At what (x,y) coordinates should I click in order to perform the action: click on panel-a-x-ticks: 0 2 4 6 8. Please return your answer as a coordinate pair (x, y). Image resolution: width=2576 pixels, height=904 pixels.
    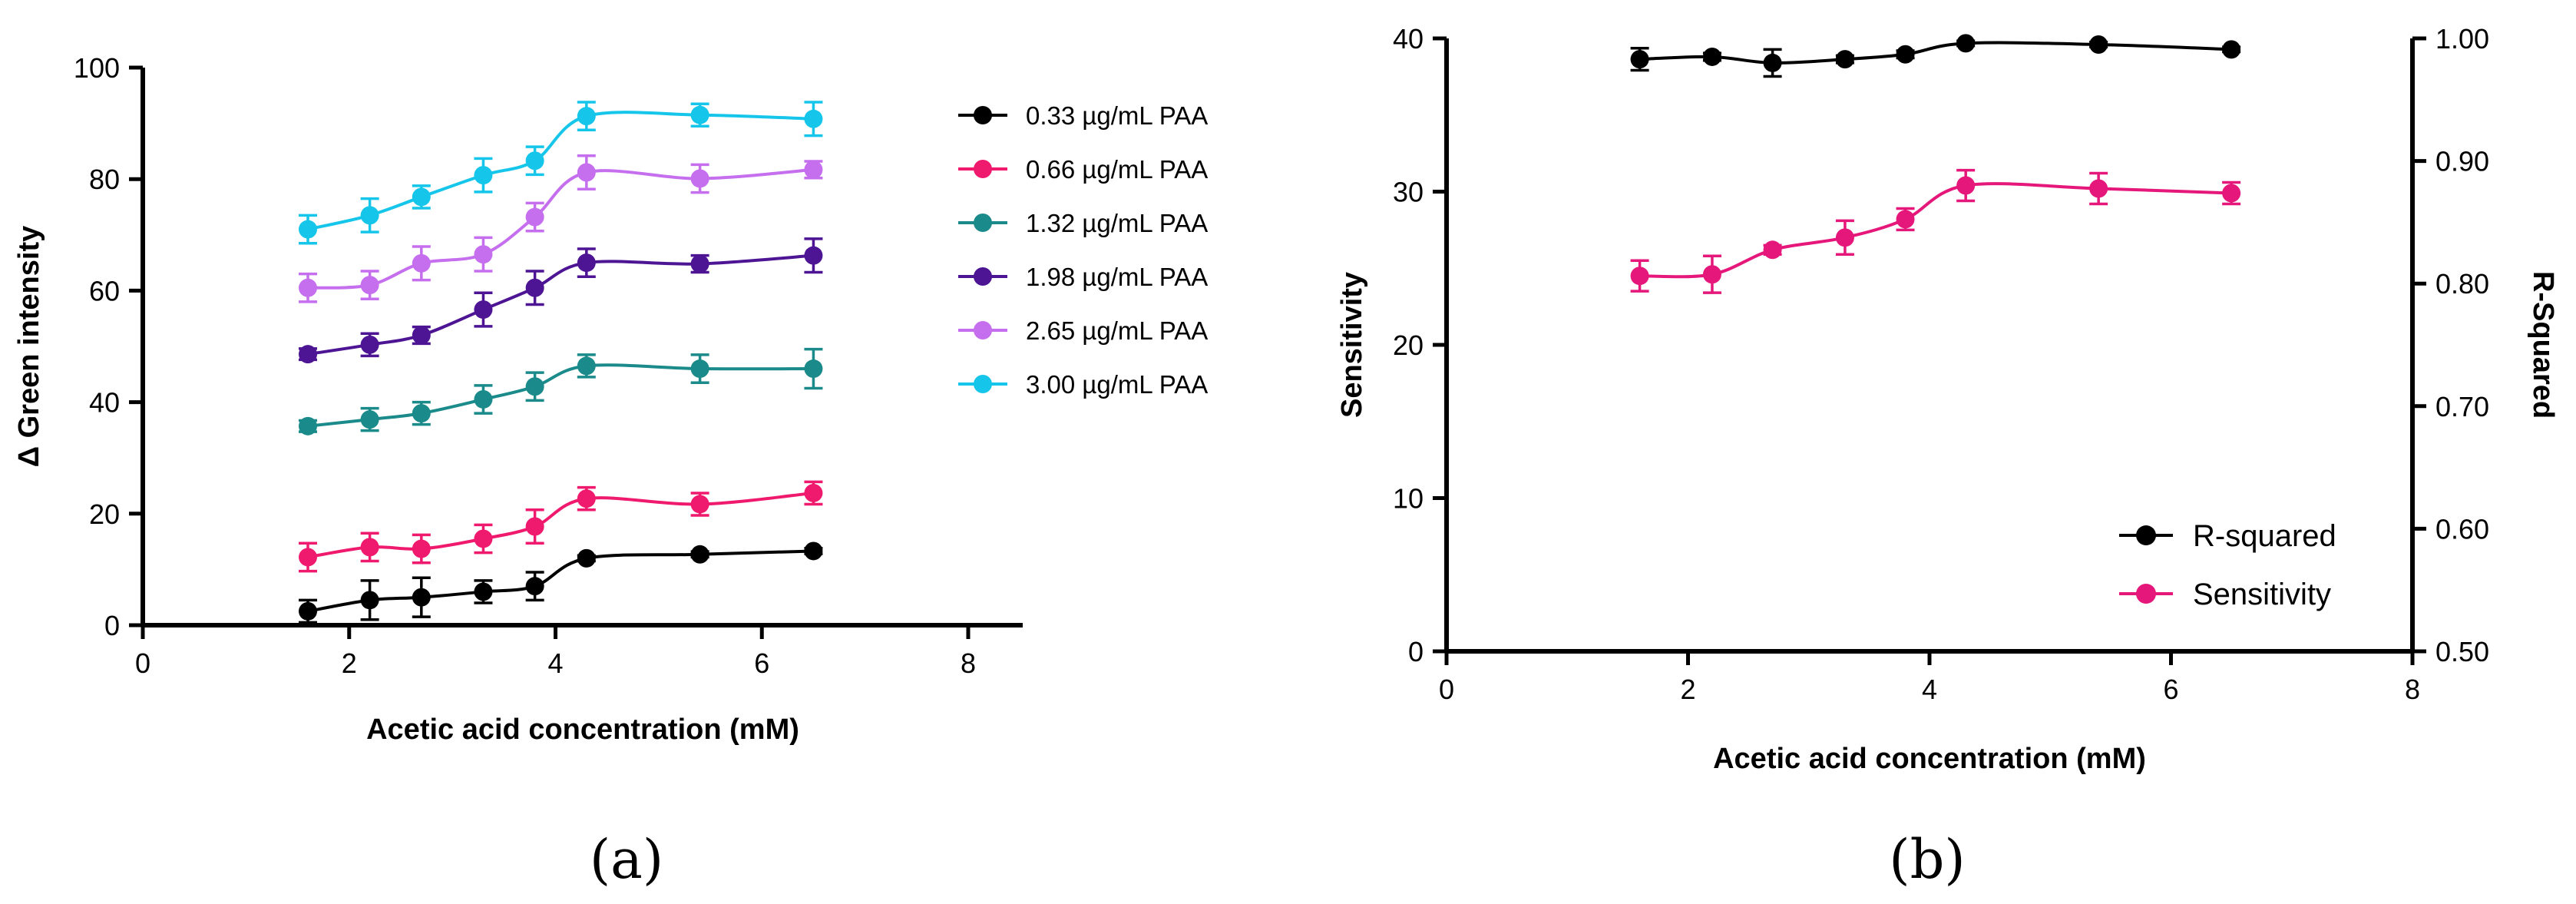
    Looking at the image, I should click on (555, 652).